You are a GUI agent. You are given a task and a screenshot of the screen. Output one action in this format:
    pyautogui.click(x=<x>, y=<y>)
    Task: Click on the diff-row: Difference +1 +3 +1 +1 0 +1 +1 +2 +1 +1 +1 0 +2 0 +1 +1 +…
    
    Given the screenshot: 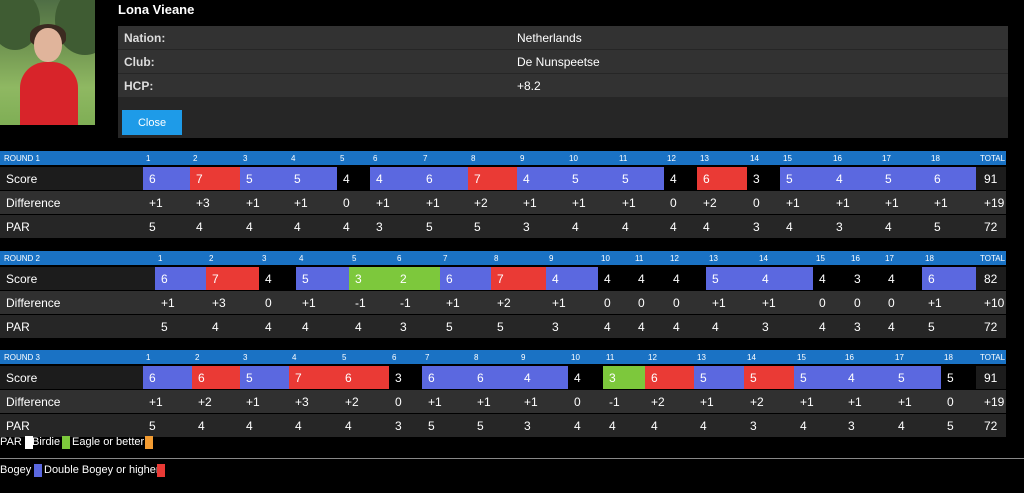 What is the action you would take?
    pyautogui.click(x=503, y=202)
    